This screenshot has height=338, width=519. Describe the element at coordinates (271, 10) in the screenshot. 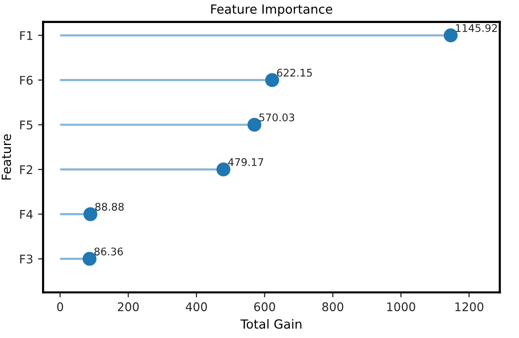

I see `chart-title: Feature Importance` at that location.